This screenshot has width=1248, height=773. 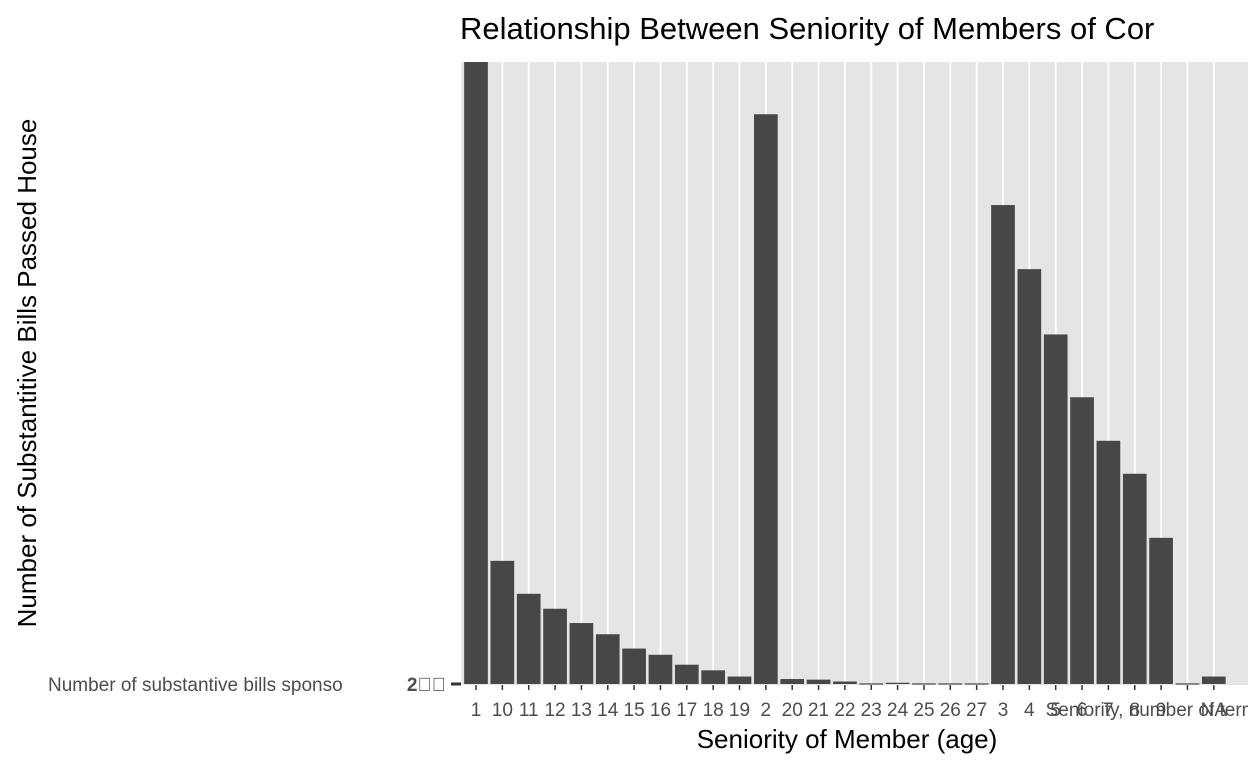 What do you see at coordinates (950, 710) in the screenshot?
I see `x-tick-label: 26` at bounding box center [950, 710].